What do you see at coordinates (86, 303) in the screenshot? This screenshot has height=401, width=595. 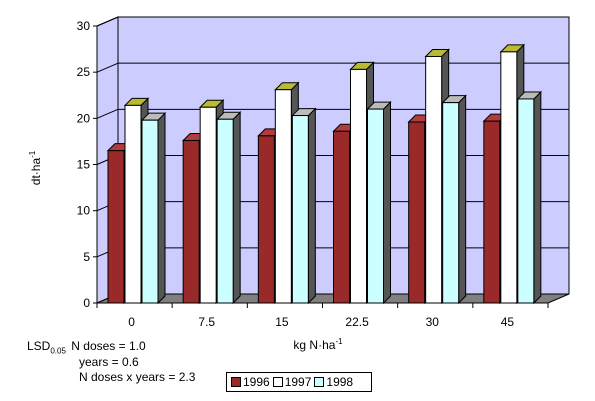 I see `y-tick-label: 0` at bounding box center [86, 303].